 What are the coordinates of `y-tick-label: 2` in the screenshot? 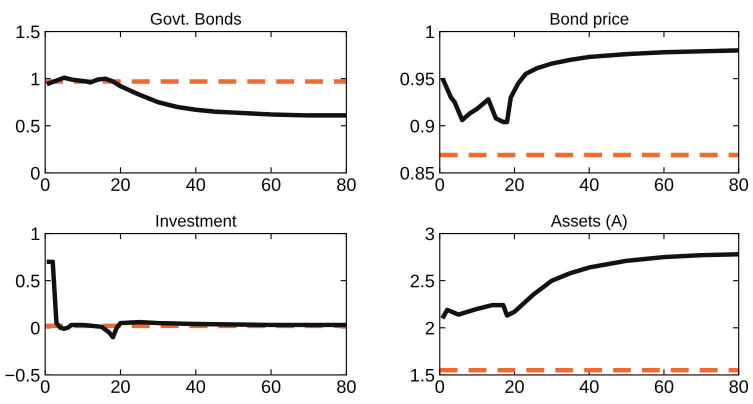 It's located at (430, 328).